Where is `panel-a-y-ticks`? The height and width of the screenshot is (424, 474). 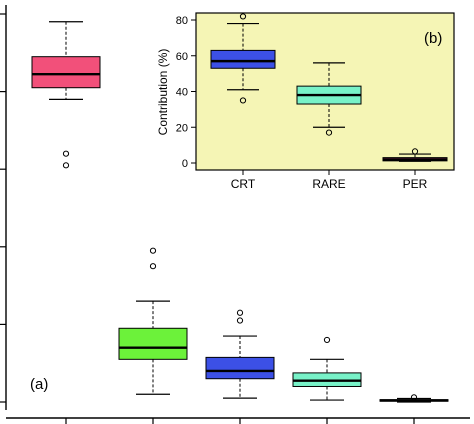
panel-a-y-ticks is located at coordinates (3, 208).